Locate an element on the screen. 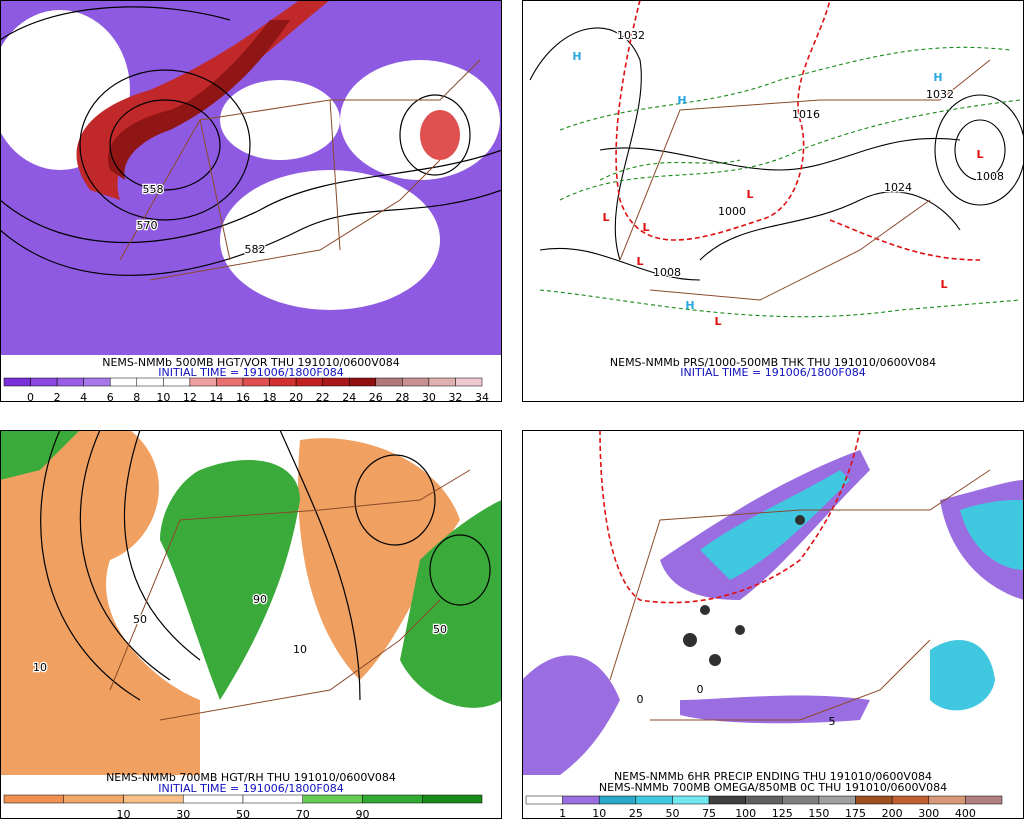  map-label: 1024 is located at coordinates (898, 187).